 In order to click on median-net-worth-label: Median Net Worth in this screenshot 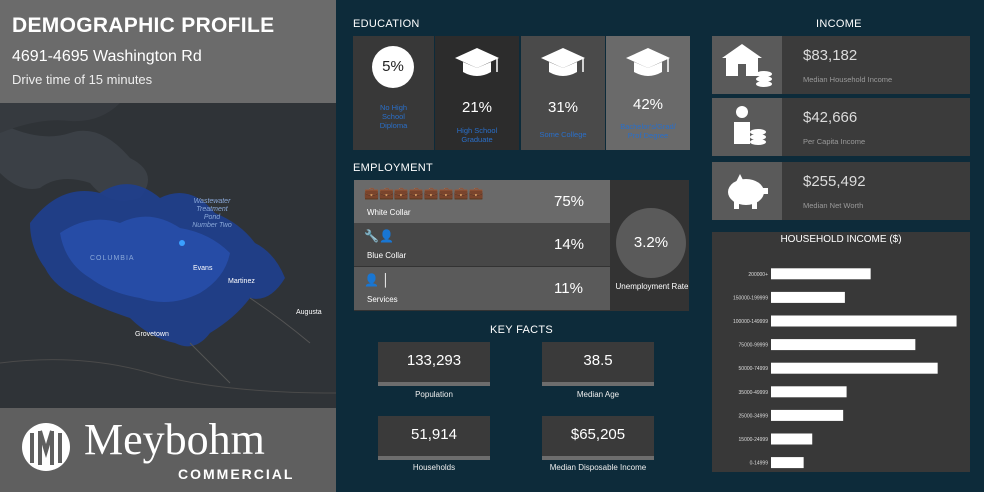, I will do `click(833, 205)`.